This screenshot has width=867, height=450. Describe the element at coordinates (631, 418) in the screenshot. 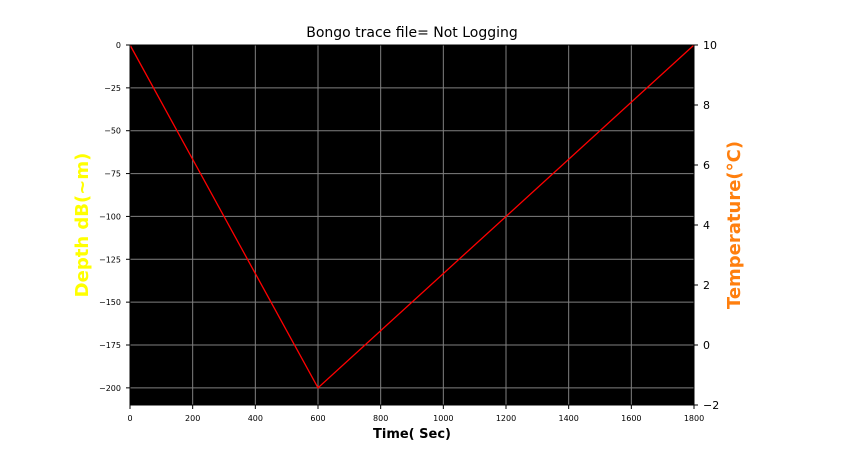

I see `x-tick-label: 1600` at that location.